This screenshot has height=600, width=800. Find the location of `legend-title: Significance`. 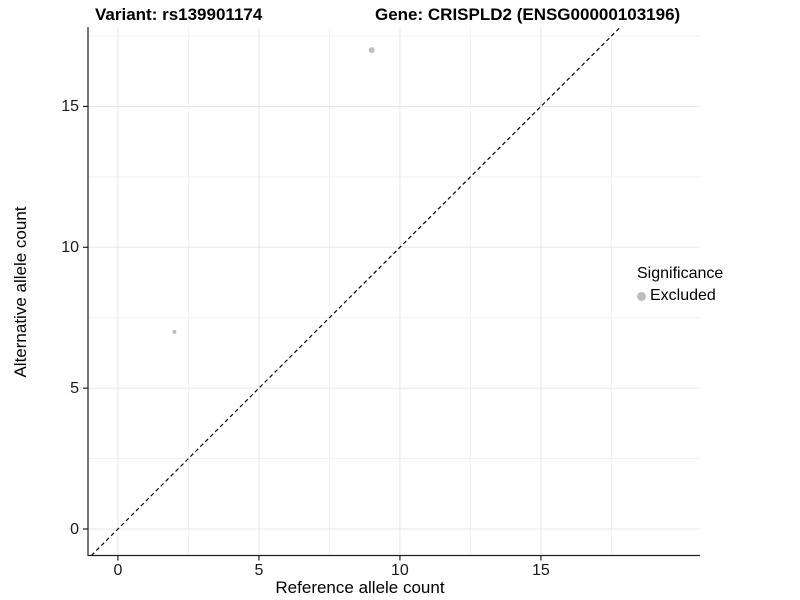

legend-title: Significance is located at coordinates (680, 273).